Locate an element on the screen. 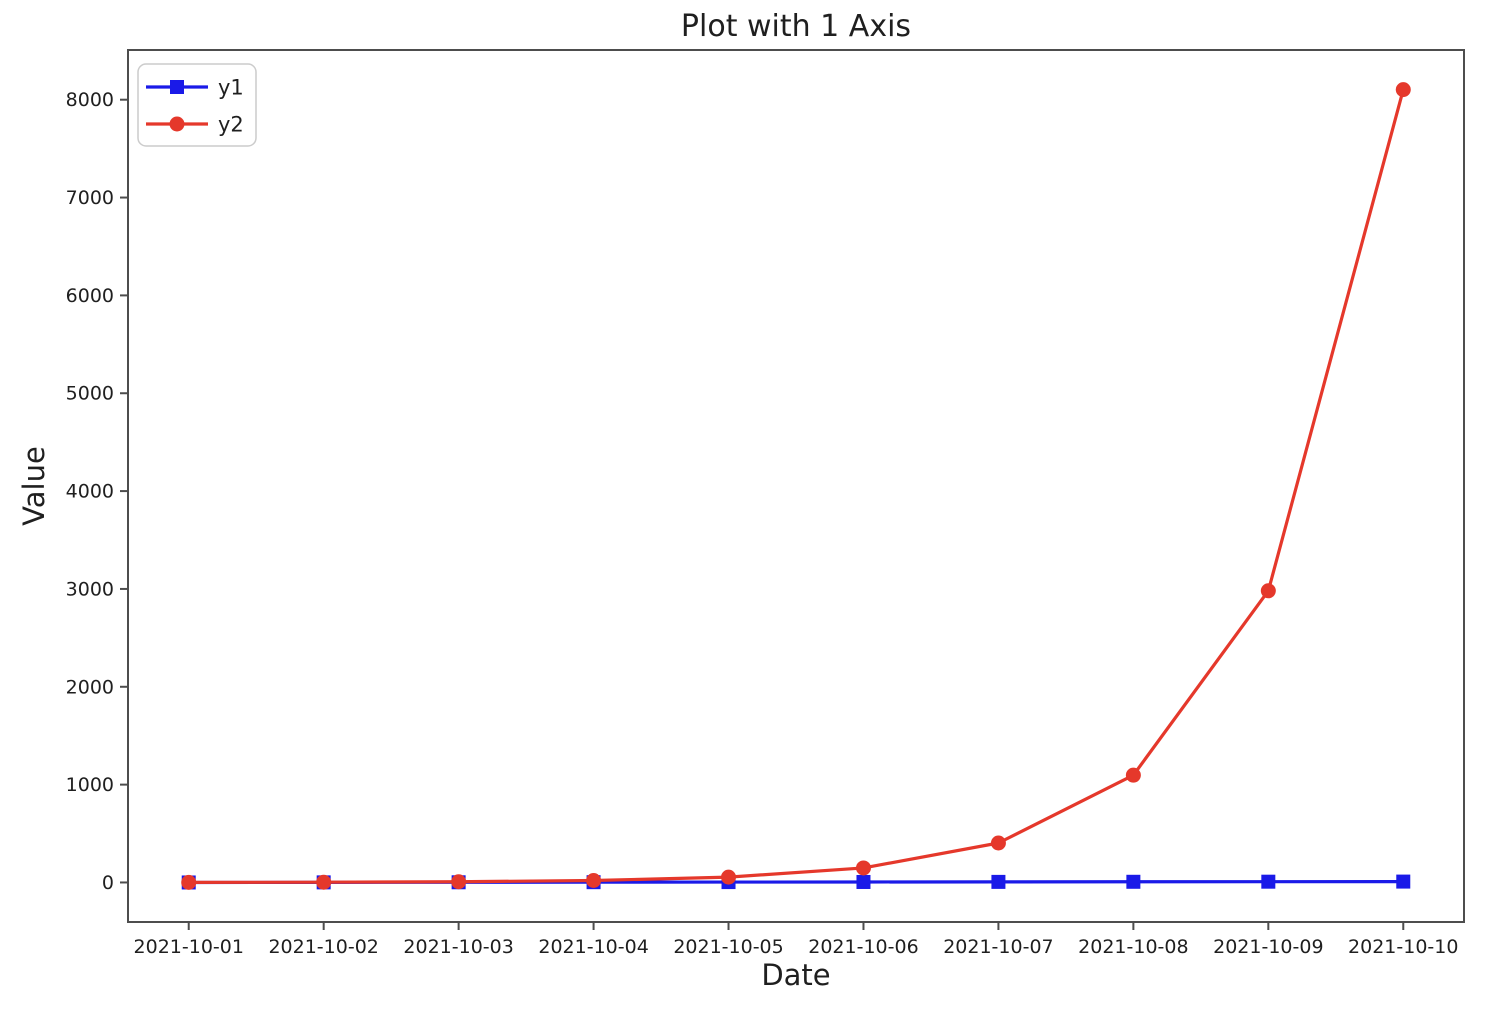 Image resolution: width=1486 pixels, height=1018 pixels. y-tick-label: 3000 is located at coordinates (90, 589).